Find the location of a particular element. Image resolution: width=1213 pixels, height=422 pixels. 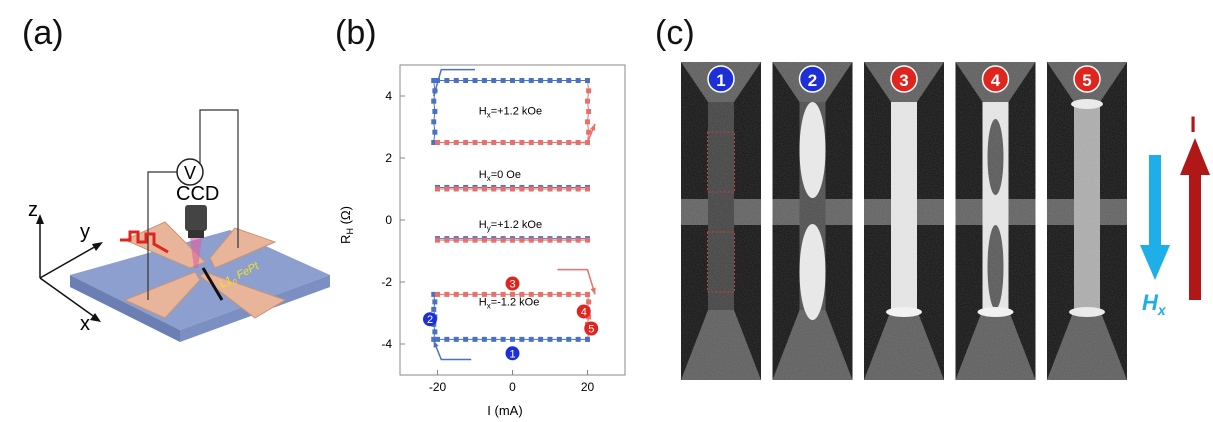

frame-marker-label: 4 is located at coordinates (996, 80).